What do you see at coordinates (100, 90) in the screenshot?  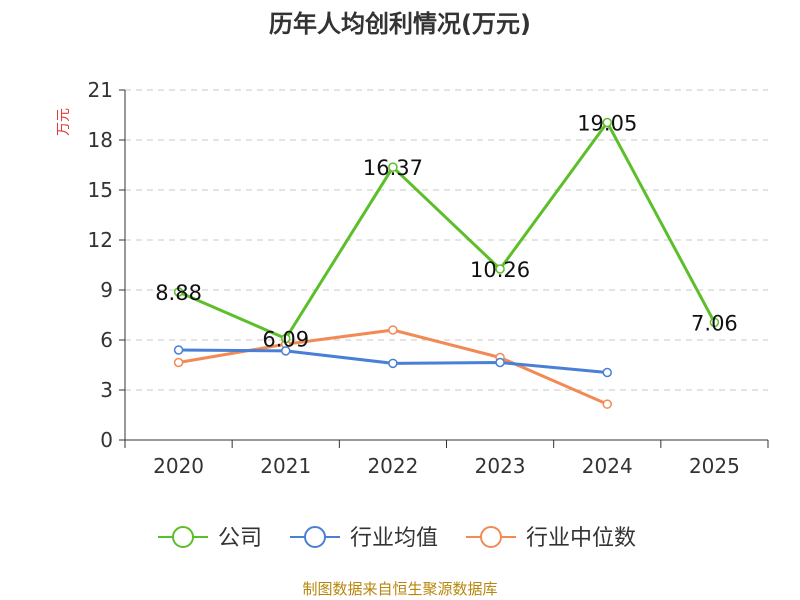 I see `y-tick-label: 21` at bounding box center [100, 90].